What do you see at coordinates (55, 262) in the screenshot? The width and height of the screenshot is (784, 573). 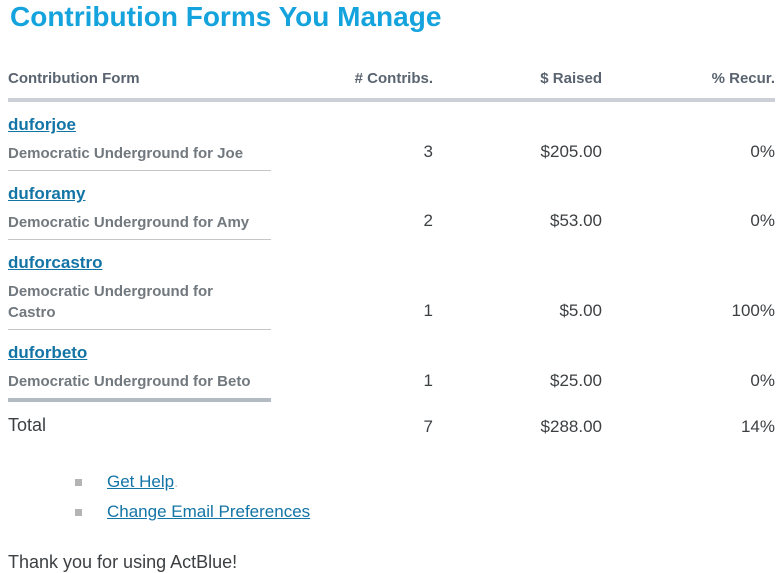 I see `form-link-duforcastro: duforcastro` at bounding box center [55, 262].